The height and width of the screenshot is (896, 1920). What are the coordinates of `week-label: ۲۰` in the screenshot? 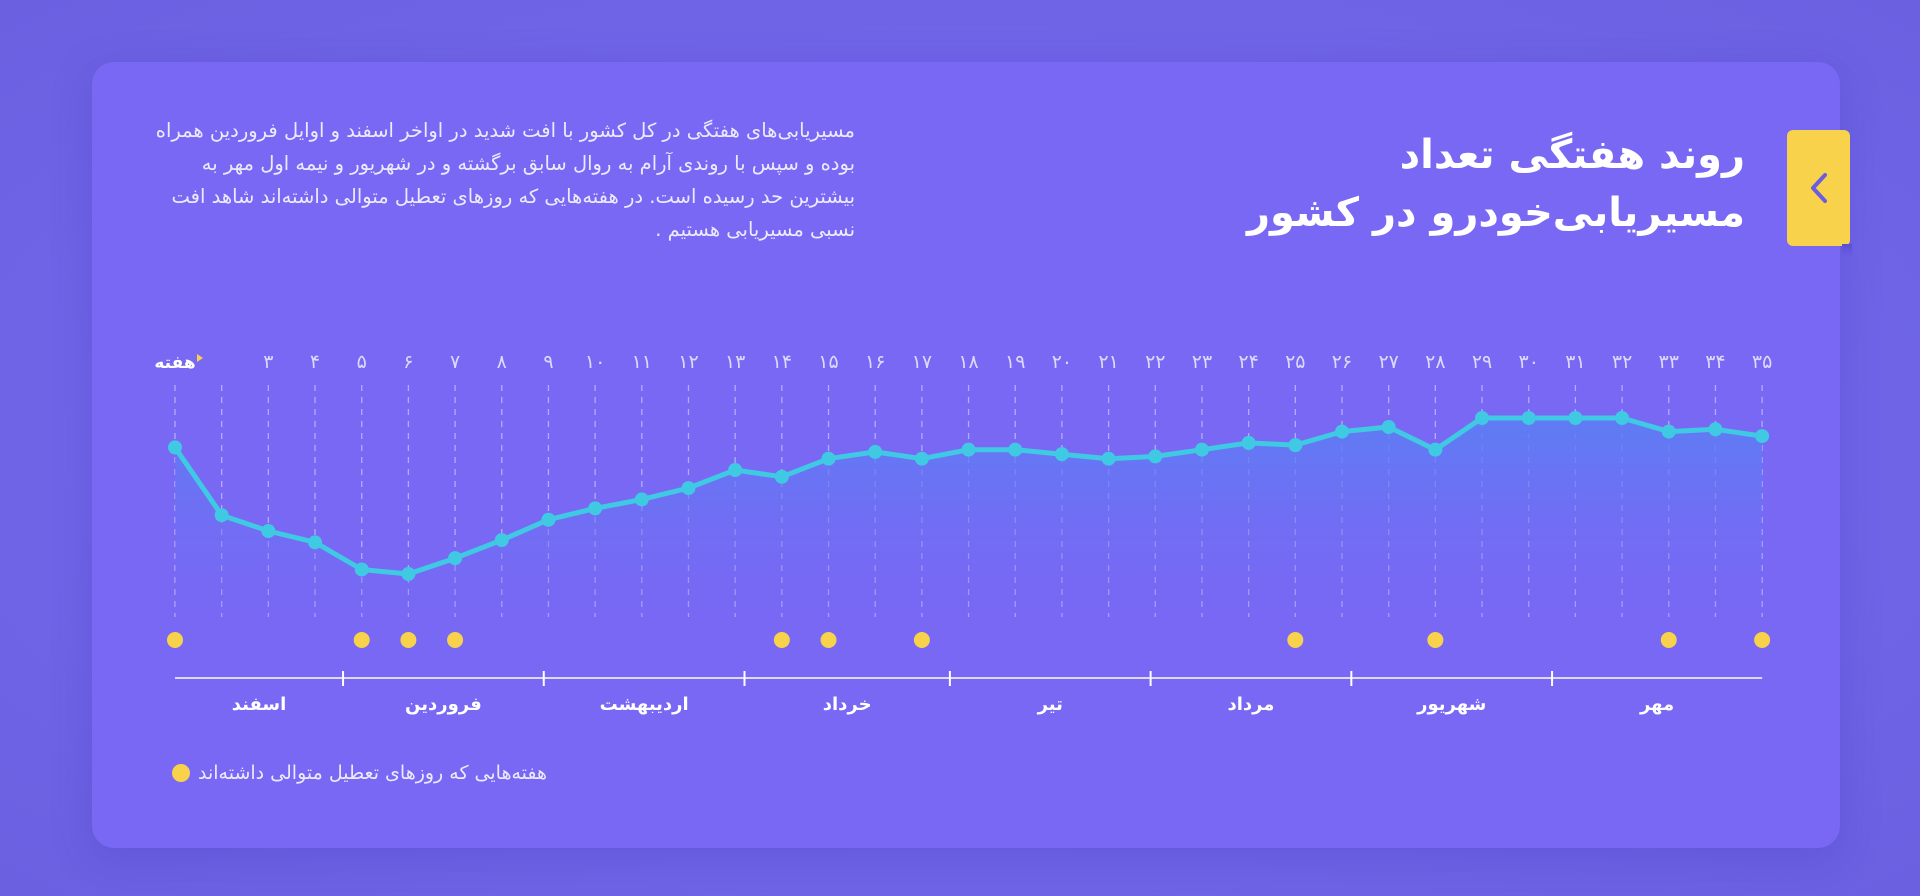 It's located at (1062, 362).